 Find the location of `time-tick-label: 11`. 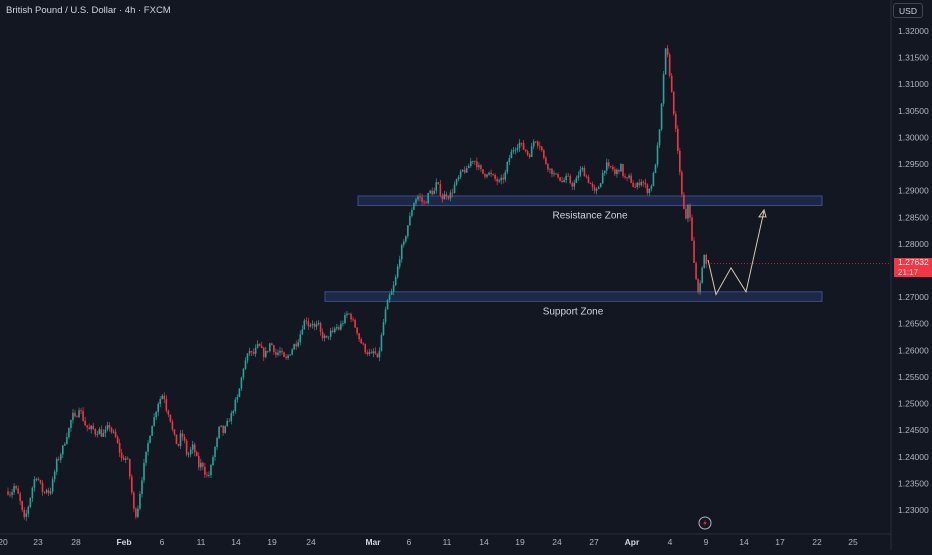

time-tick-label: 11 is located at coordinates (201, 542).